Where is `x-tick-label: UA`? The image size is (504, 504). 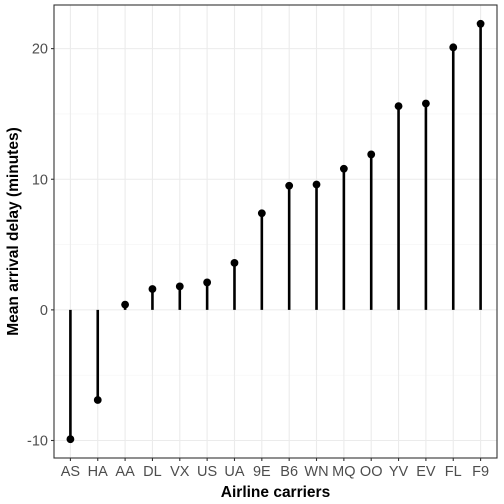 x-tick-label: UA is located at coordinates (234, 472).